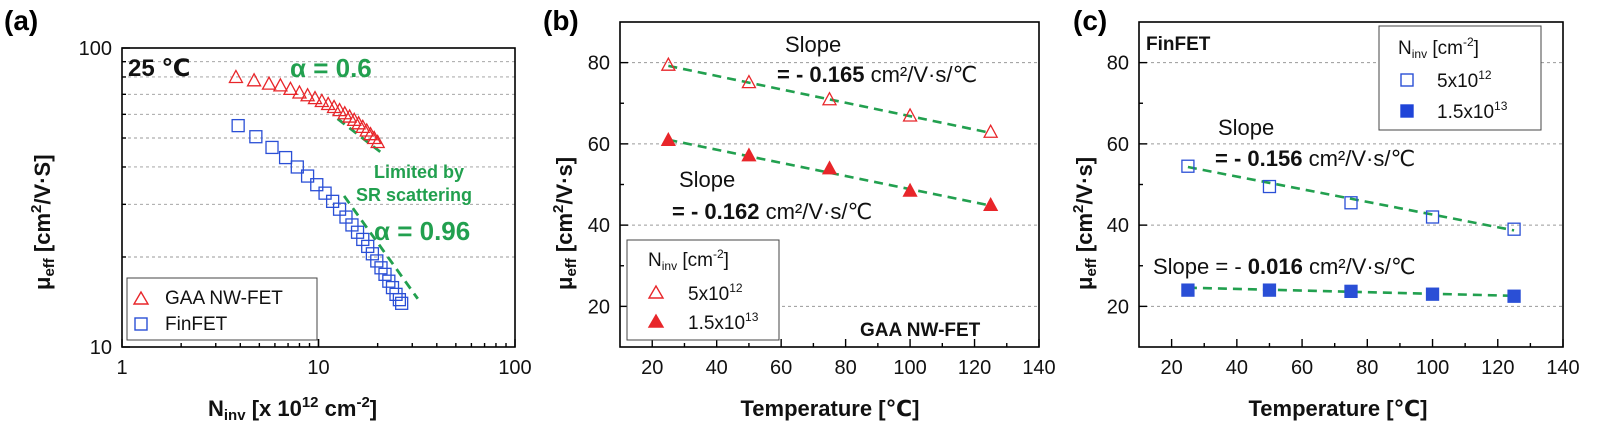 This screenshot has height=436, width=1608. Describe the element at coordinates (101, 348) in the screenshot. I see `y-tick-label: 10` at that location.